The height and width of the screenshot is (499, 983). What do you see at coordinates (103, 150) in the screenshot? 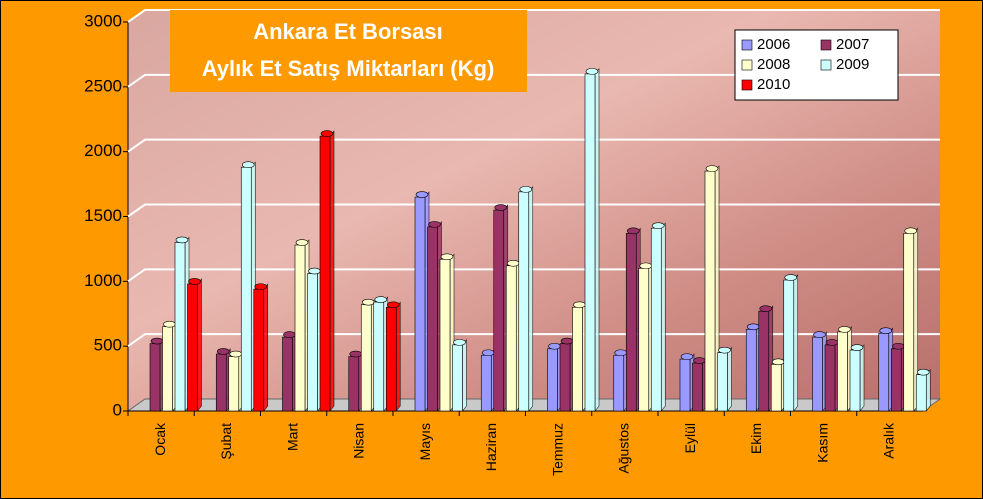
I see `y-tick-label: 2000` at bounding box center [103, 150].